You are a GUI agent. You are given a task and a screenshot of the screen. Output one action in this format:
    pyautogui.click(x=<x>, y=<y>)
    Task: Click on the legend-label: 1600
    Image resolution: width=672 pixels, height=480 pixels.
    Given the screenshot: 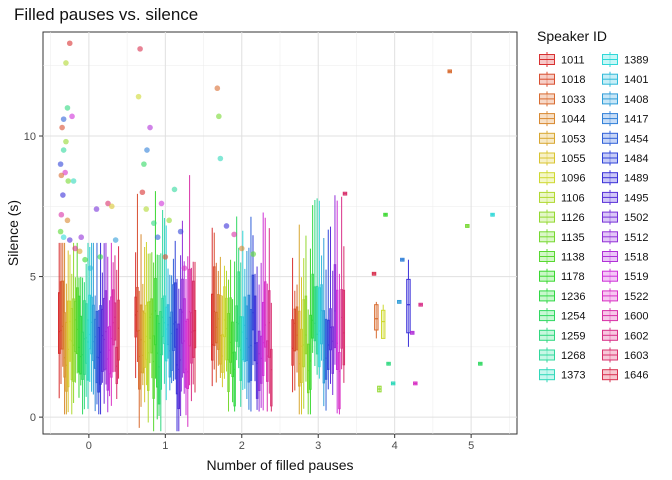 What is the action you would take?
    pyautogui.click(x=636, y=317)
    